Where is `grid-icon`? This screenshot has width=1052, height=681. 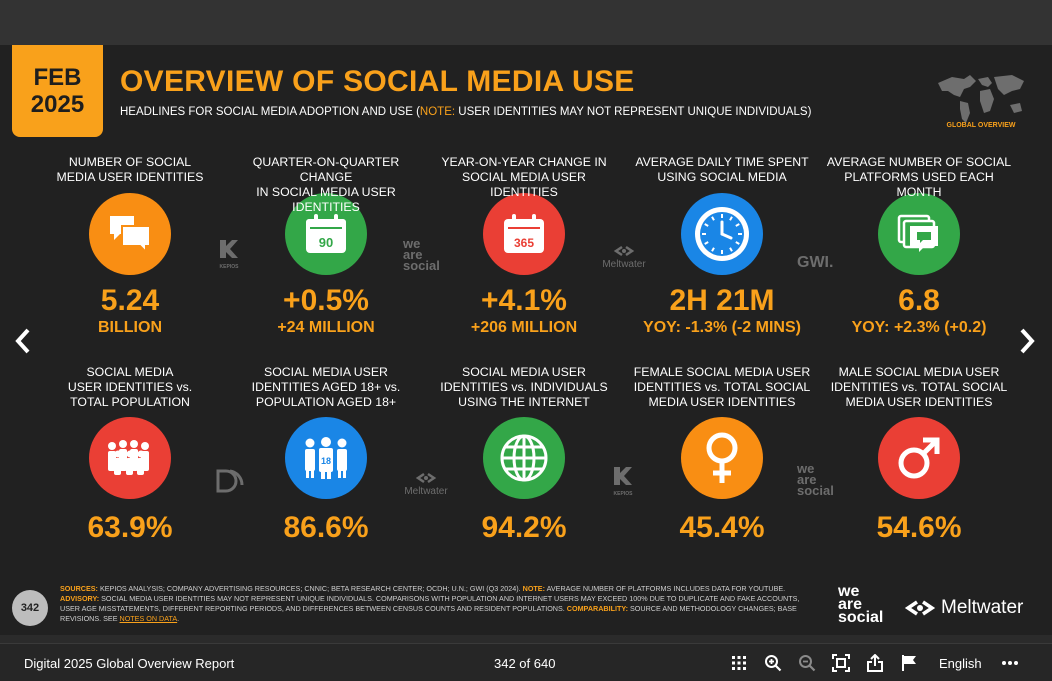 grid-icon is located at coordinates (739, 663).